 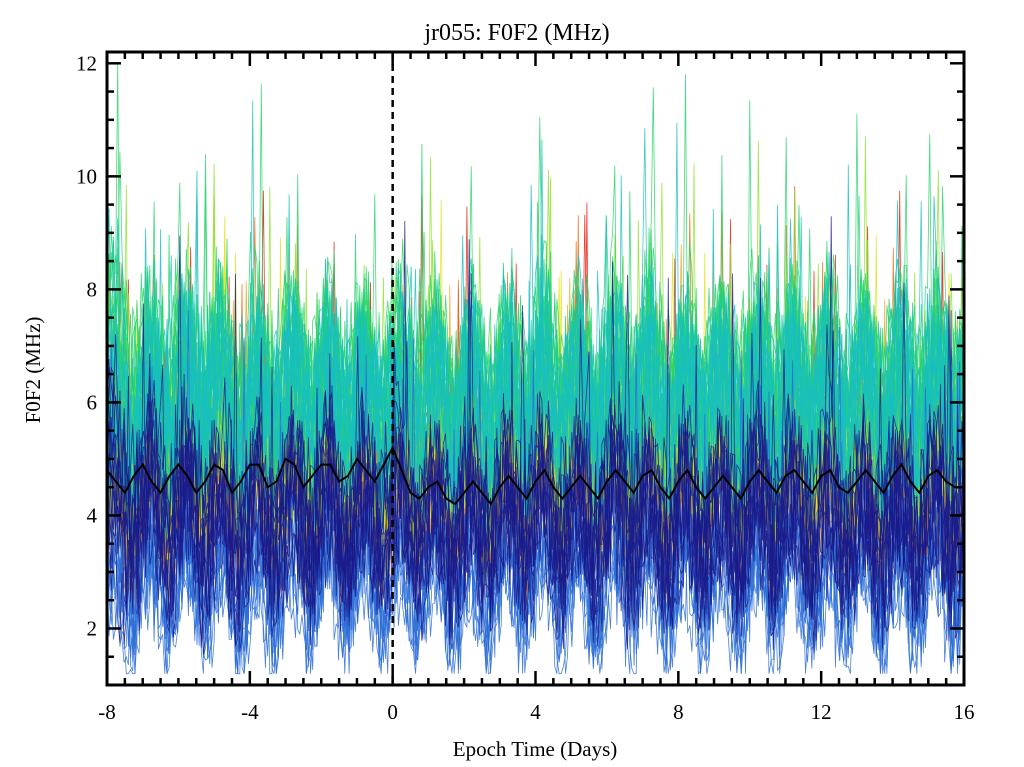 I want to click on mean-series, so click(x=535, y=475).